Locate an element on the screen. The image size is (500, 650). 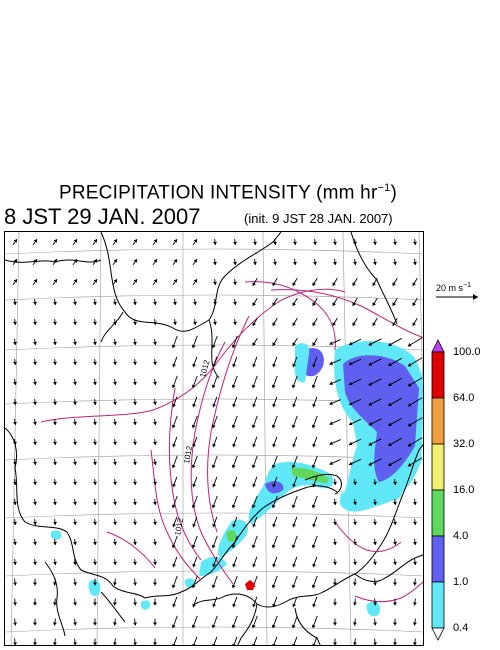
init-time: (init. 9 JST 28 JAN. 2007) is located at coordinates (318, 218).